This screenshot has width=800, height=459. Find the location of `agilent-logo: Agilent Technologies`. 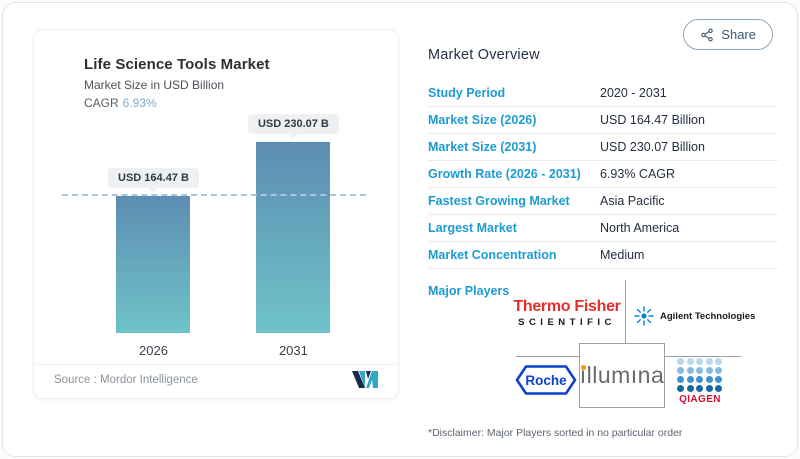

agilent-logo: Agilent Technologies is located at coordinates (694, 316).